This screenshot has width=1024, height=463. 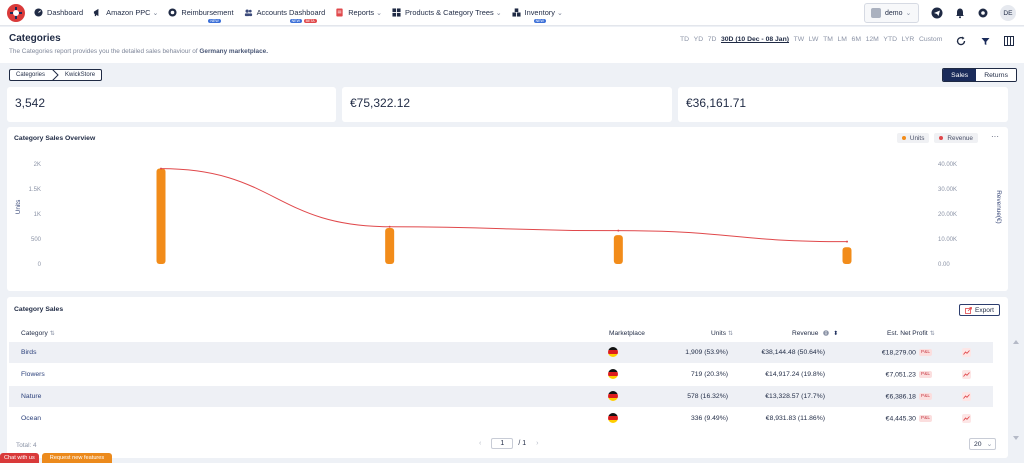 I want to click on beta-badge: BETA, so click(x=310, y=21).